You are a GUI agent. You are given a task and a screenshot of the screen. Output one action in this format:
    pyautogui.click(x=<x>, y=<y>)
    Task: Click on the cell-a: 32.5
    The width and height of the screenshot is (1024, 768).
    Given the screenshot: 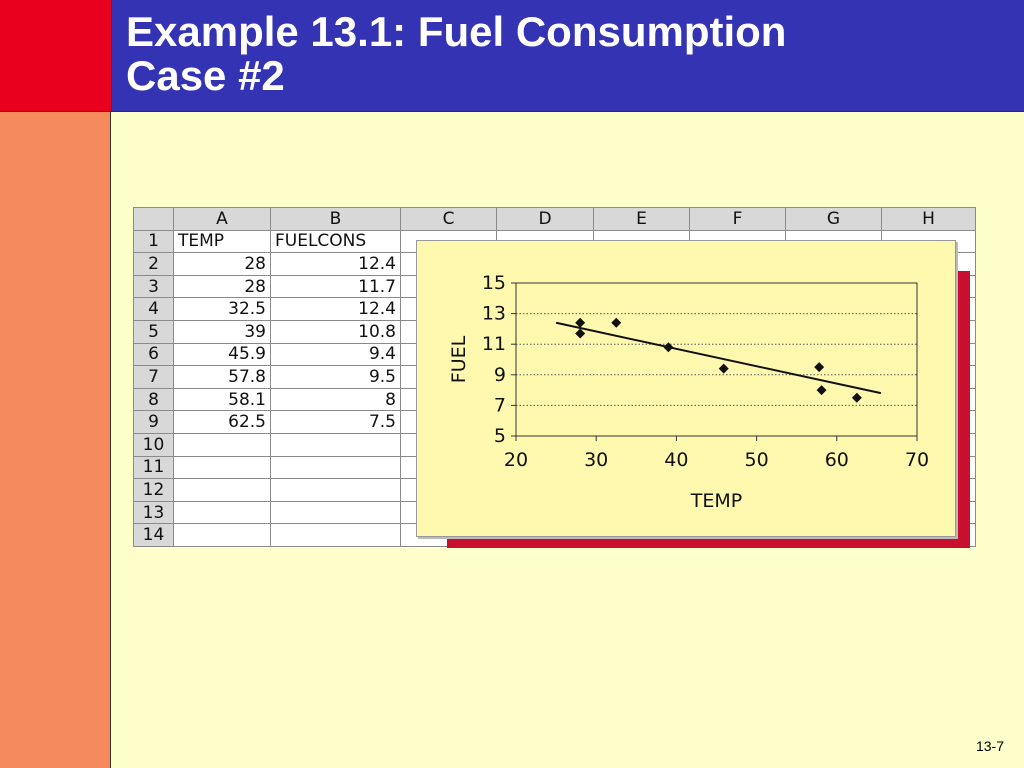 What is the action you would take?
    pyautogui.click(x=222, y=309)
    